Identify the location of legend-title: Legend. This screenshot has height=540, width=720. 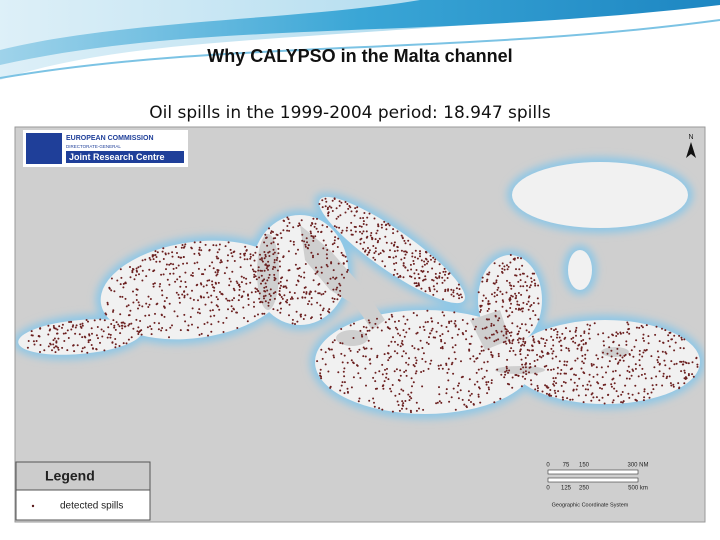
(70, 476).